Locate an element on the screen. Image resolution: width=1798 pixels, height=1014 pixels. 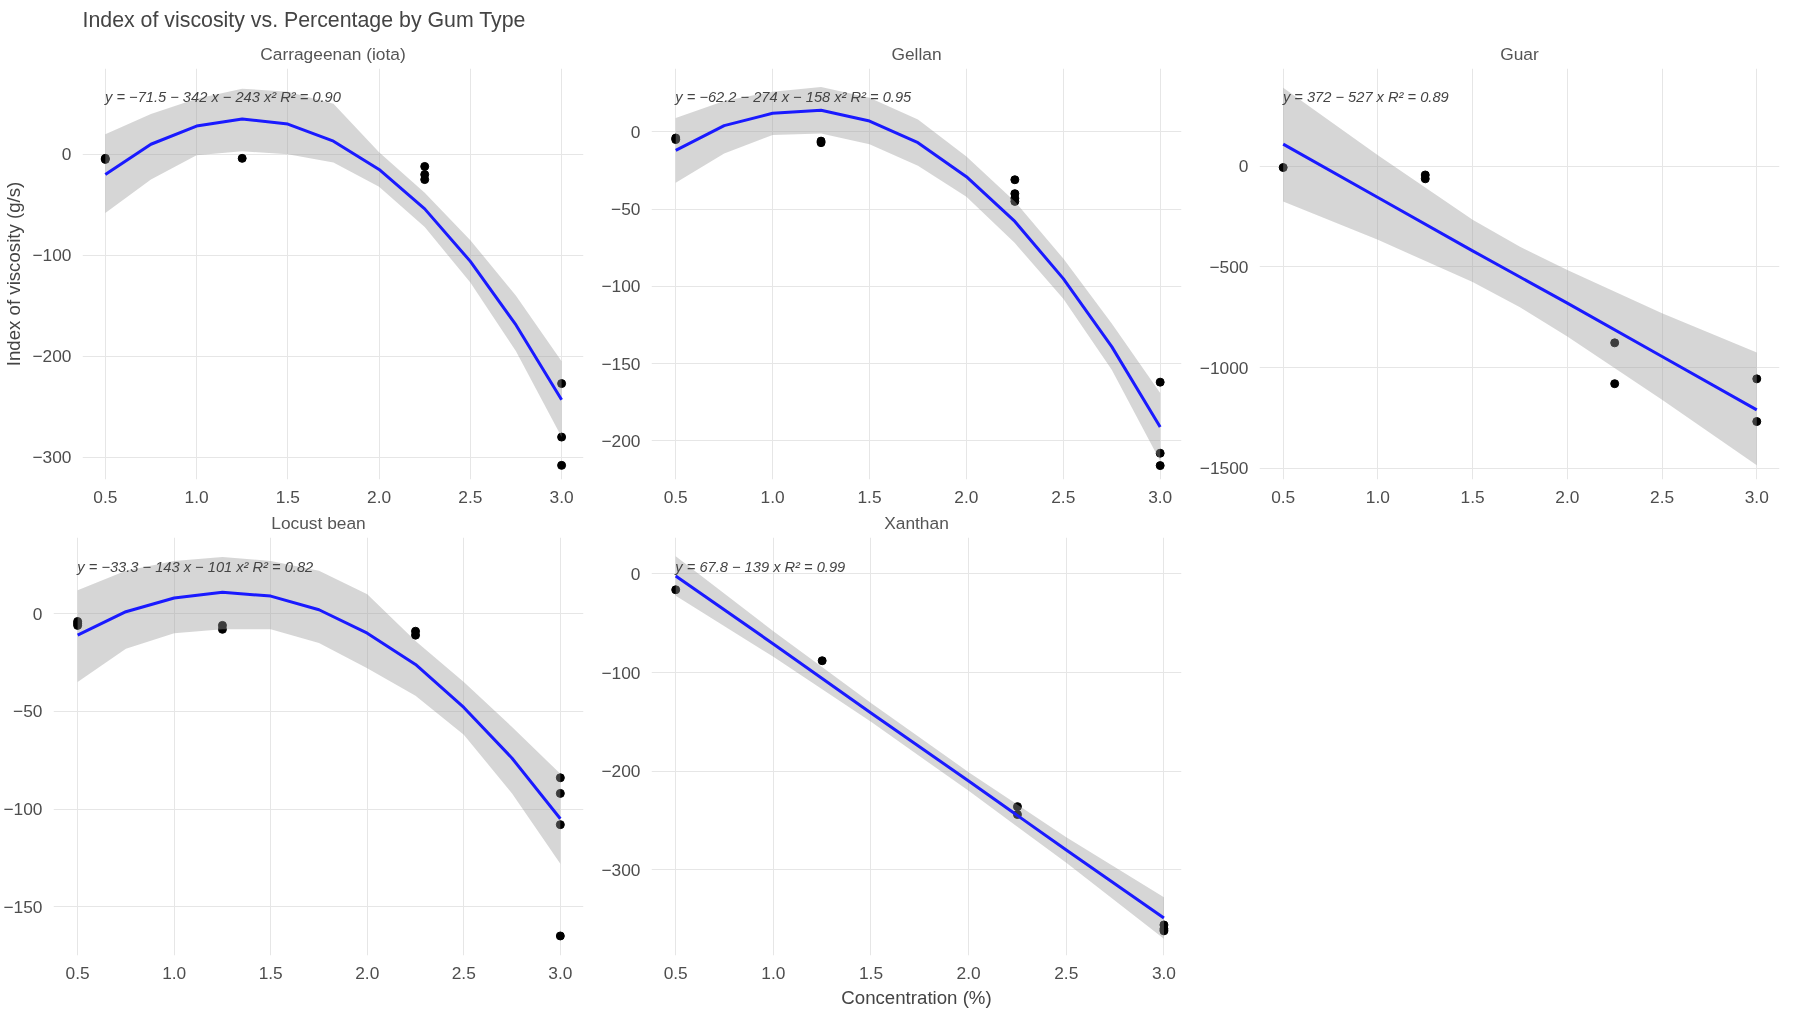
x-axis-title: Concentration (%) is located at coordinates (916, 997).